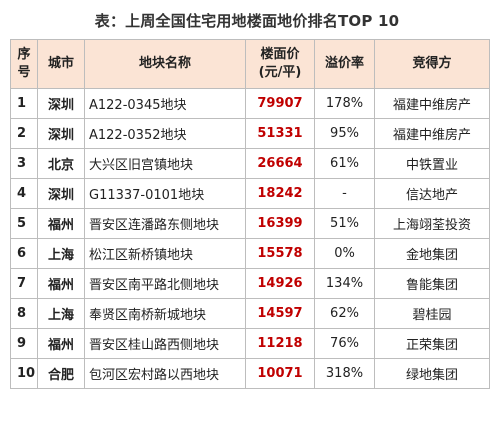  I want to click on buyer-cell: 碧桂园, so click(432, 313).